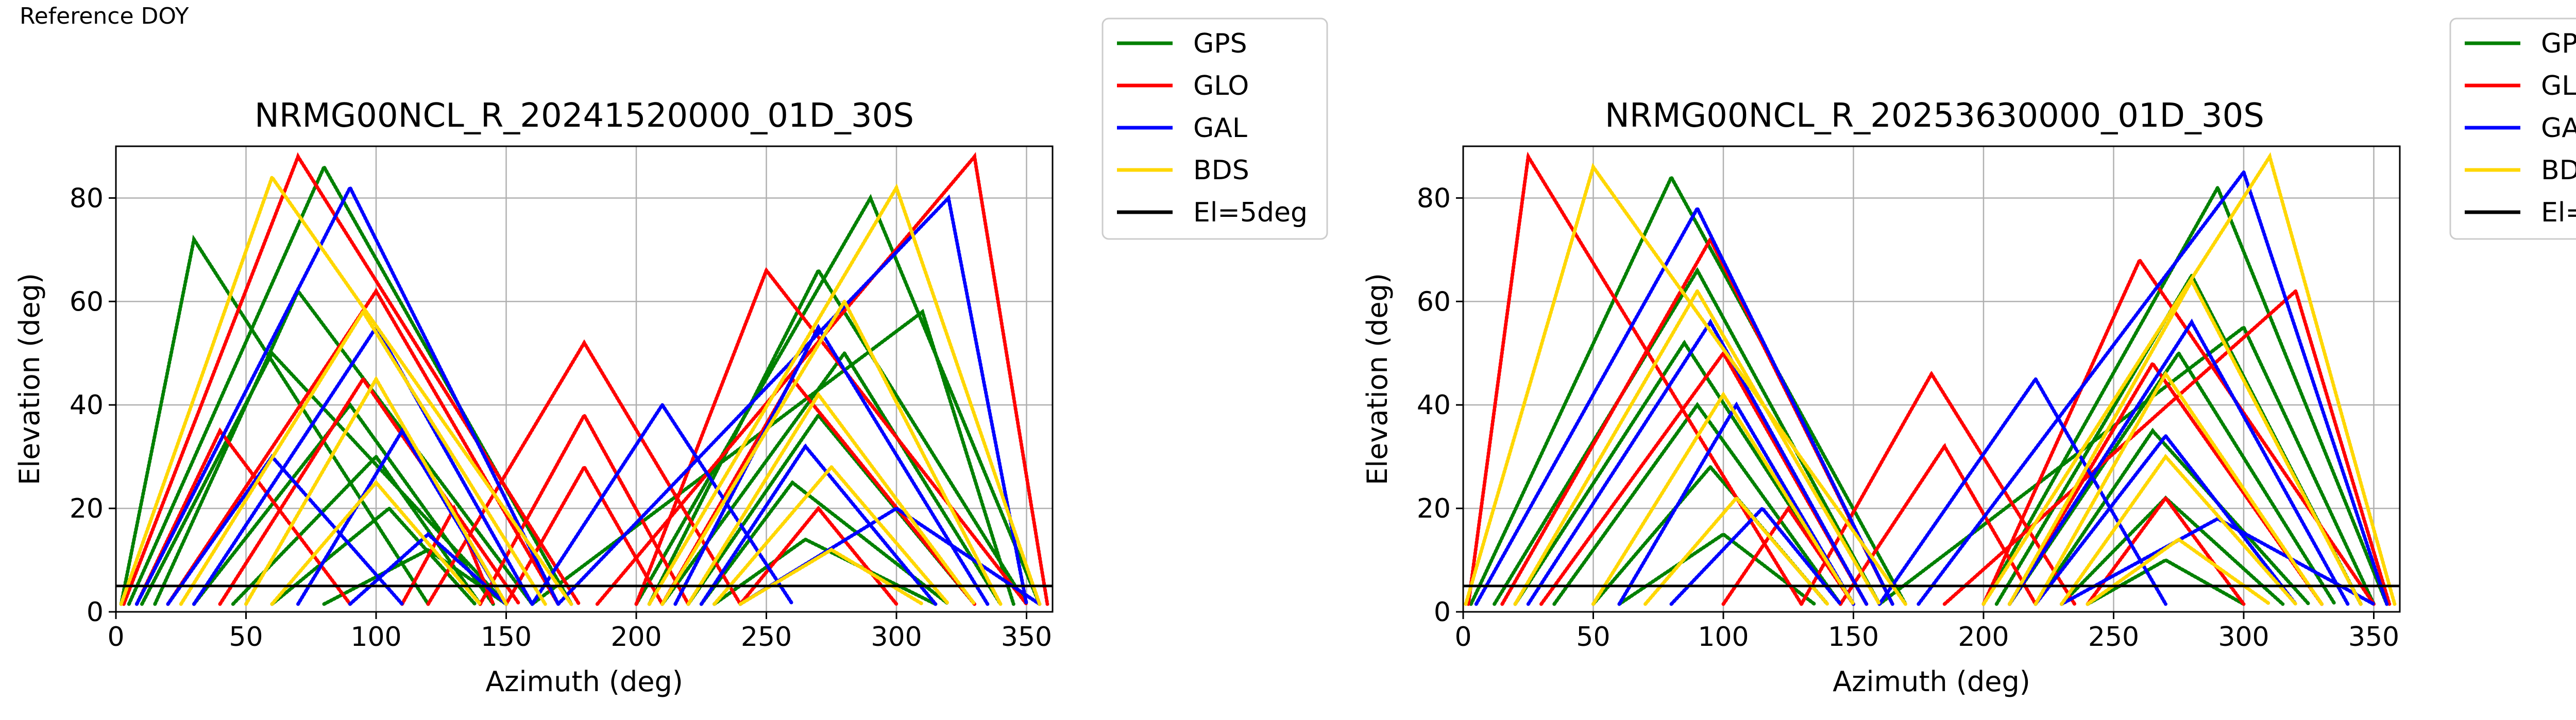 This screenshot has width=2576, height=720. I want to click on y-axis-ticks: 0 20 40 60 80, so click(93, 405).